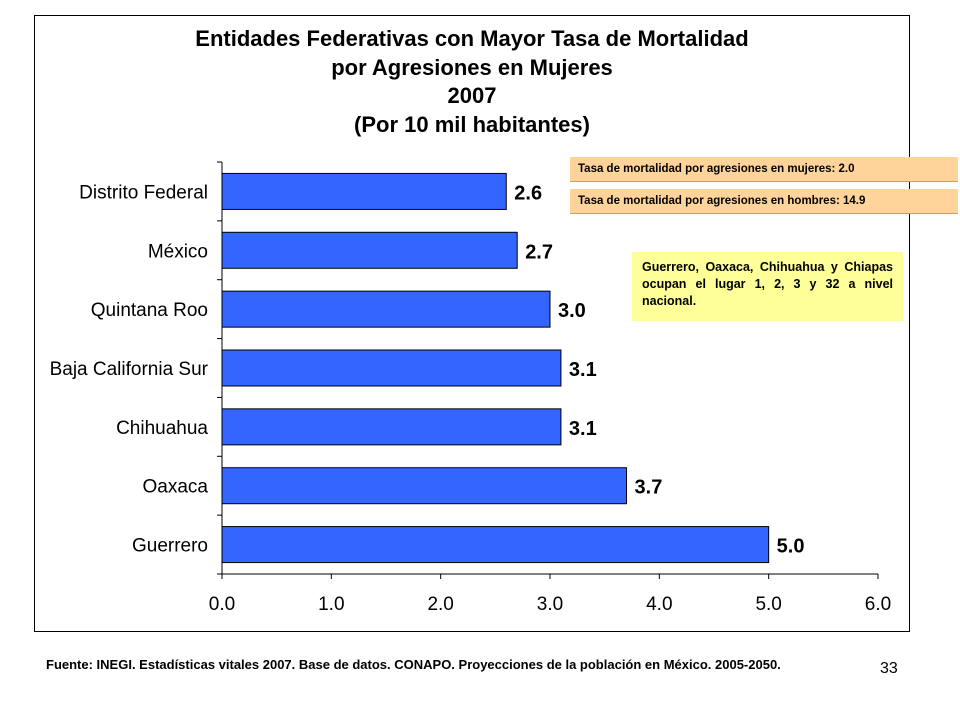 The height and width of the screenshot is (720, 960). What do you see at coordinates (129, 369) in the screenshot?
I see `category-label: Baja California Sur` at bounding box center [129, 369].